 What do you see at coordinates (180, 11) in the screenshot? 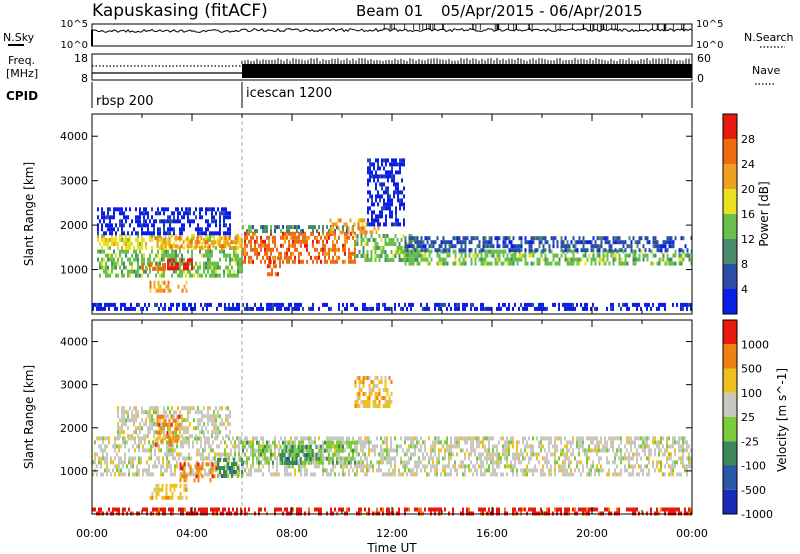
I see `station-title: Kapuskasing (fitACF)` at bounding box center [180, 11].